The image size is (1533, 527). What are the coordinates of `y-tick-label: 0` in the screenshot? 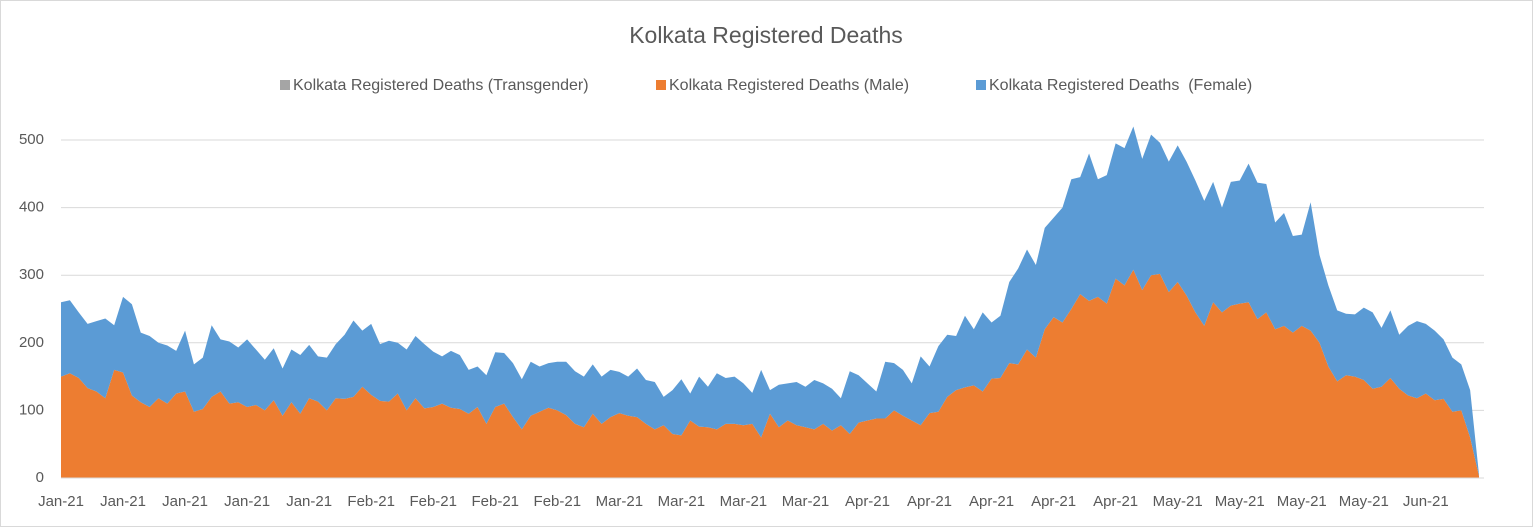 It's located at (40, 477).